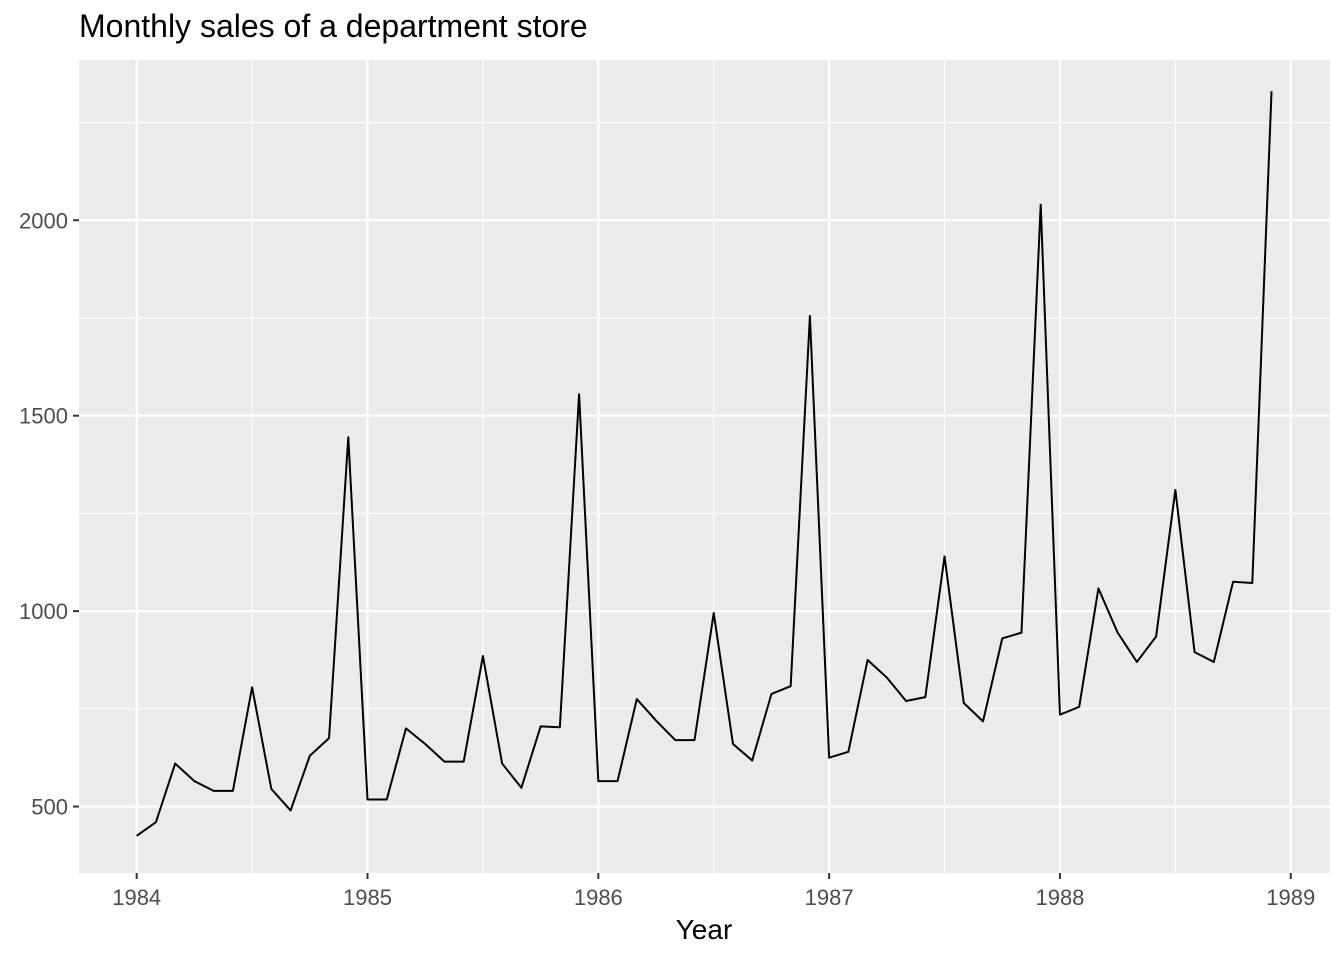 The width and height of the screenshot is (1344, 960). I want to click on x-tick-label: 1988, so click(1059, 897).